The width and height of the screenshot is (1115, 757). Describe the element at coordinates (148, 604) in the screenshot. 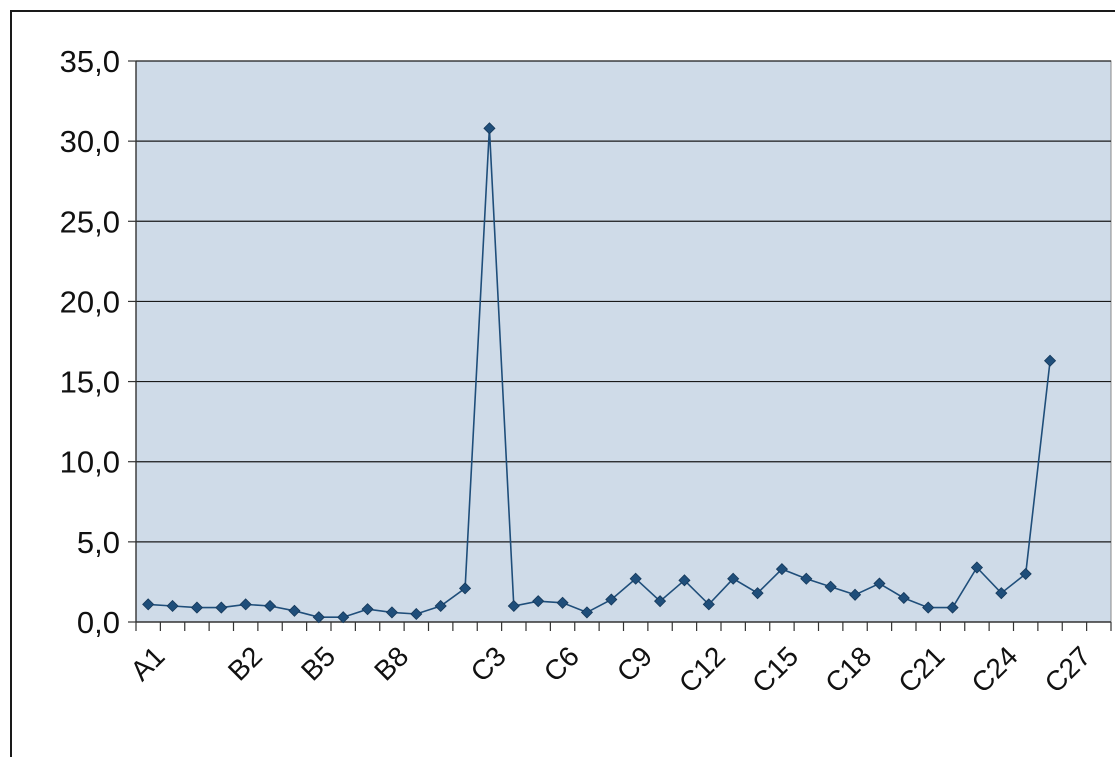

I see `data-point-A1` at that location.